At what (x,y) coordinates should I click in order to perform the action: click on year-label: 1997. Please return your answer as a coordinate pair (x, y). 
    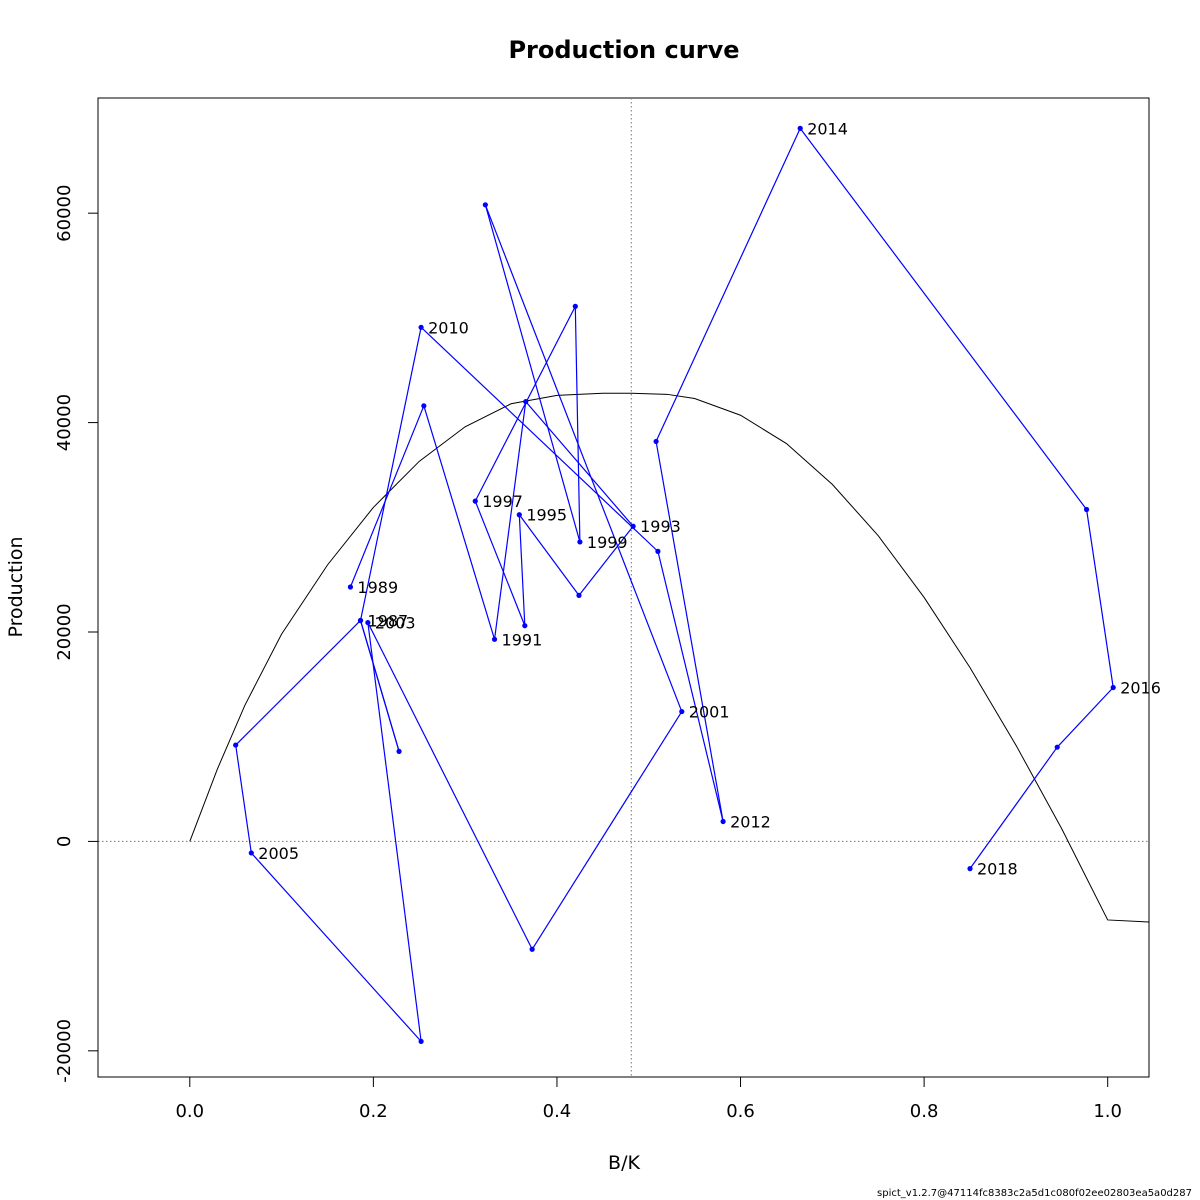
    Looking at the image, I should click on (502, 501).